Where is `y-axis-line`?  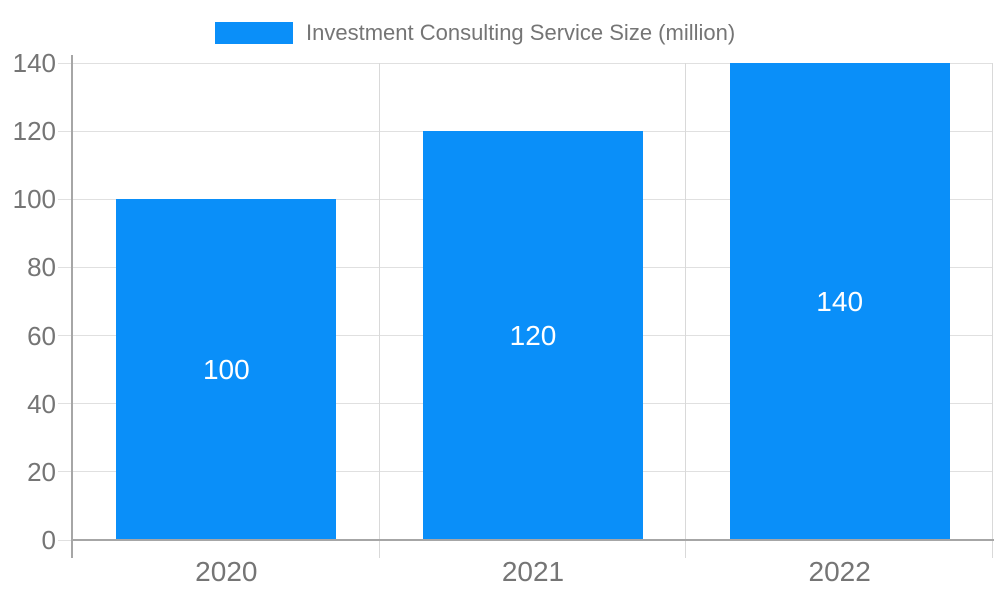
y-axis-line is located at coordinates (72, 306).